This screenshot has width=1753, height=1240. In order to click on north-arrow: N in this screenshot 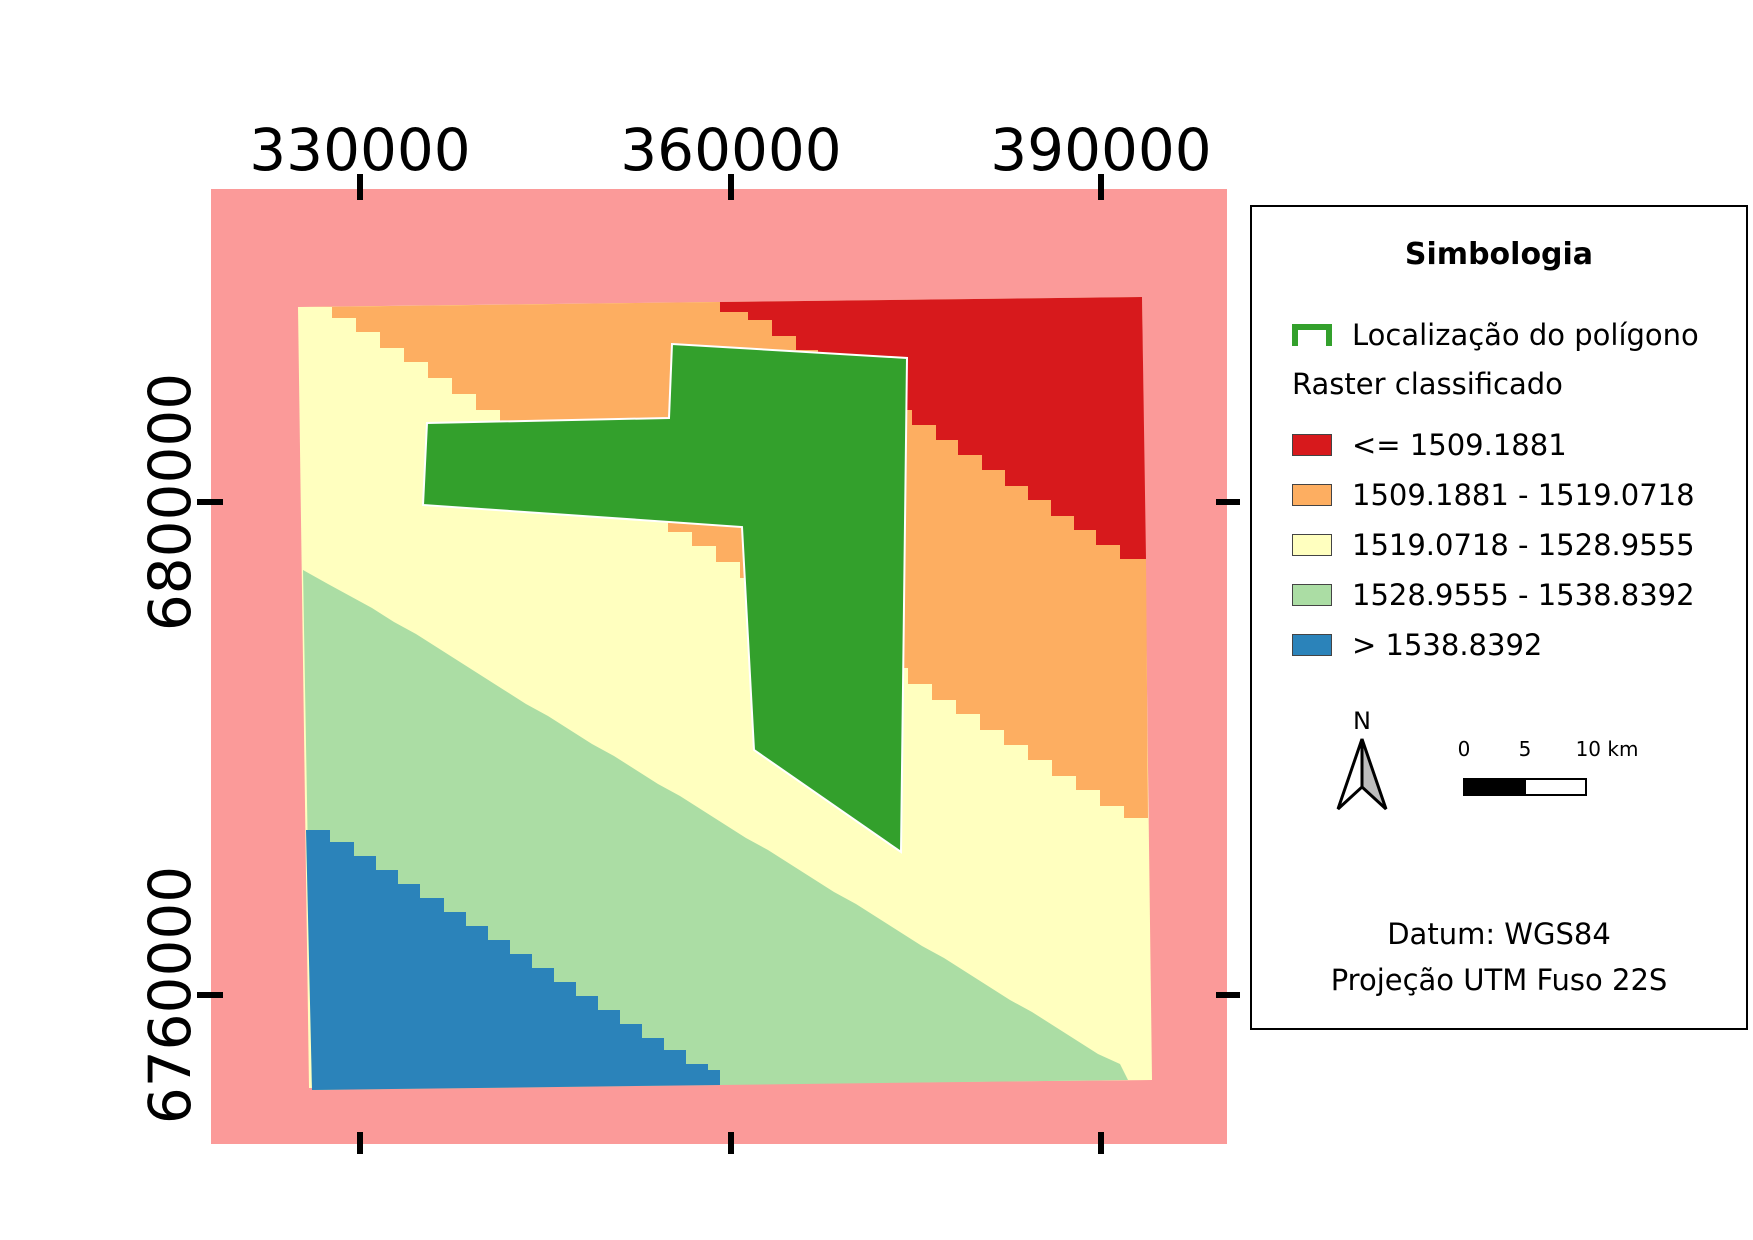, I will do `click(1362, 762)`.